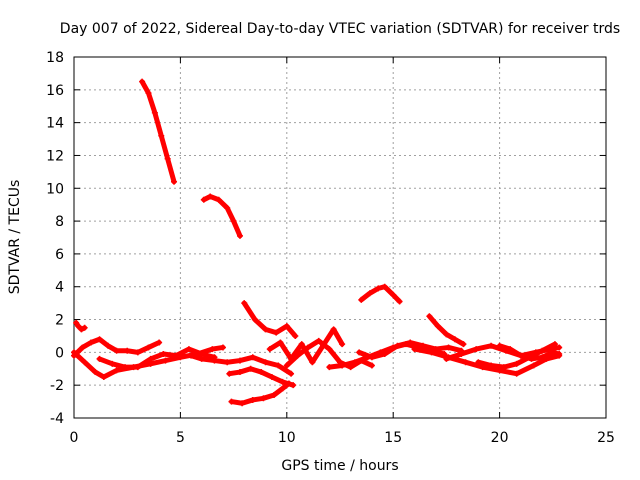 The image size is (640, 480). Describe the element at coordinates (15, 237) in the screenshot. I see `y-axis-label: SDTVAR / TECUs` at that location.